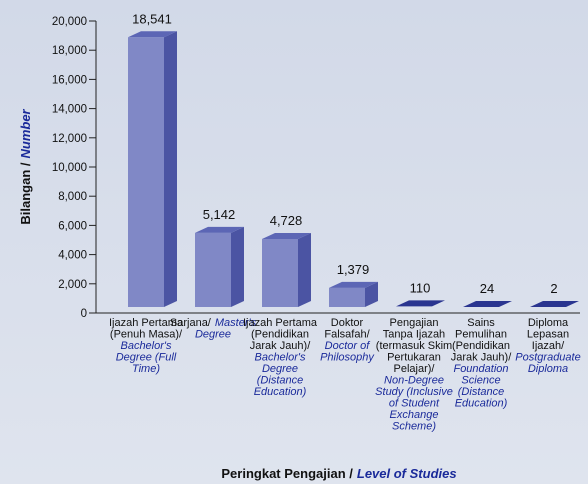 This screenshot has width=588, height=484. I want to click on x-tick-label: Postgraduate, so click(547, 358).